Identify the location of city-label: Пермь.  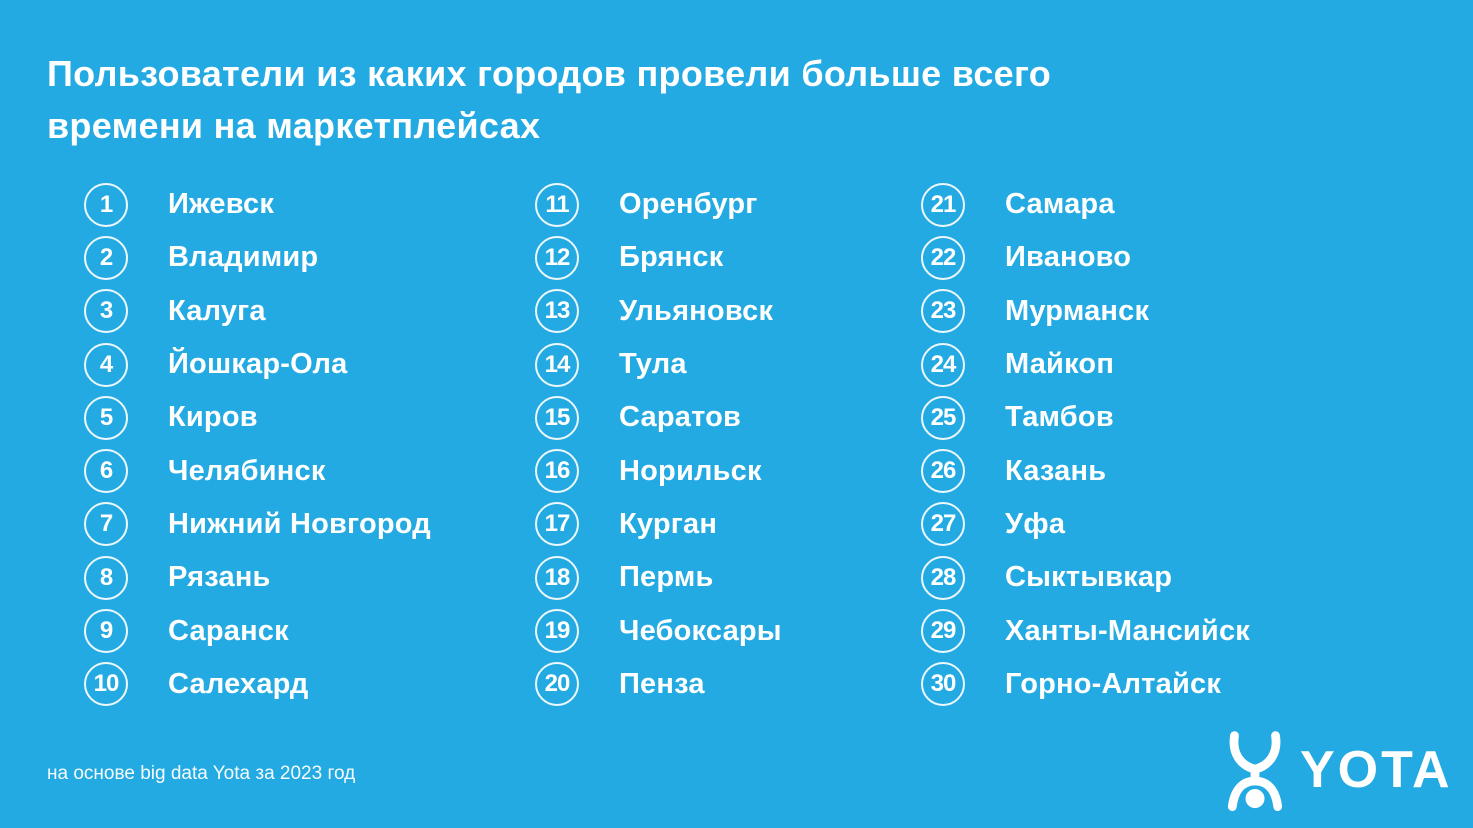
(666, 577).